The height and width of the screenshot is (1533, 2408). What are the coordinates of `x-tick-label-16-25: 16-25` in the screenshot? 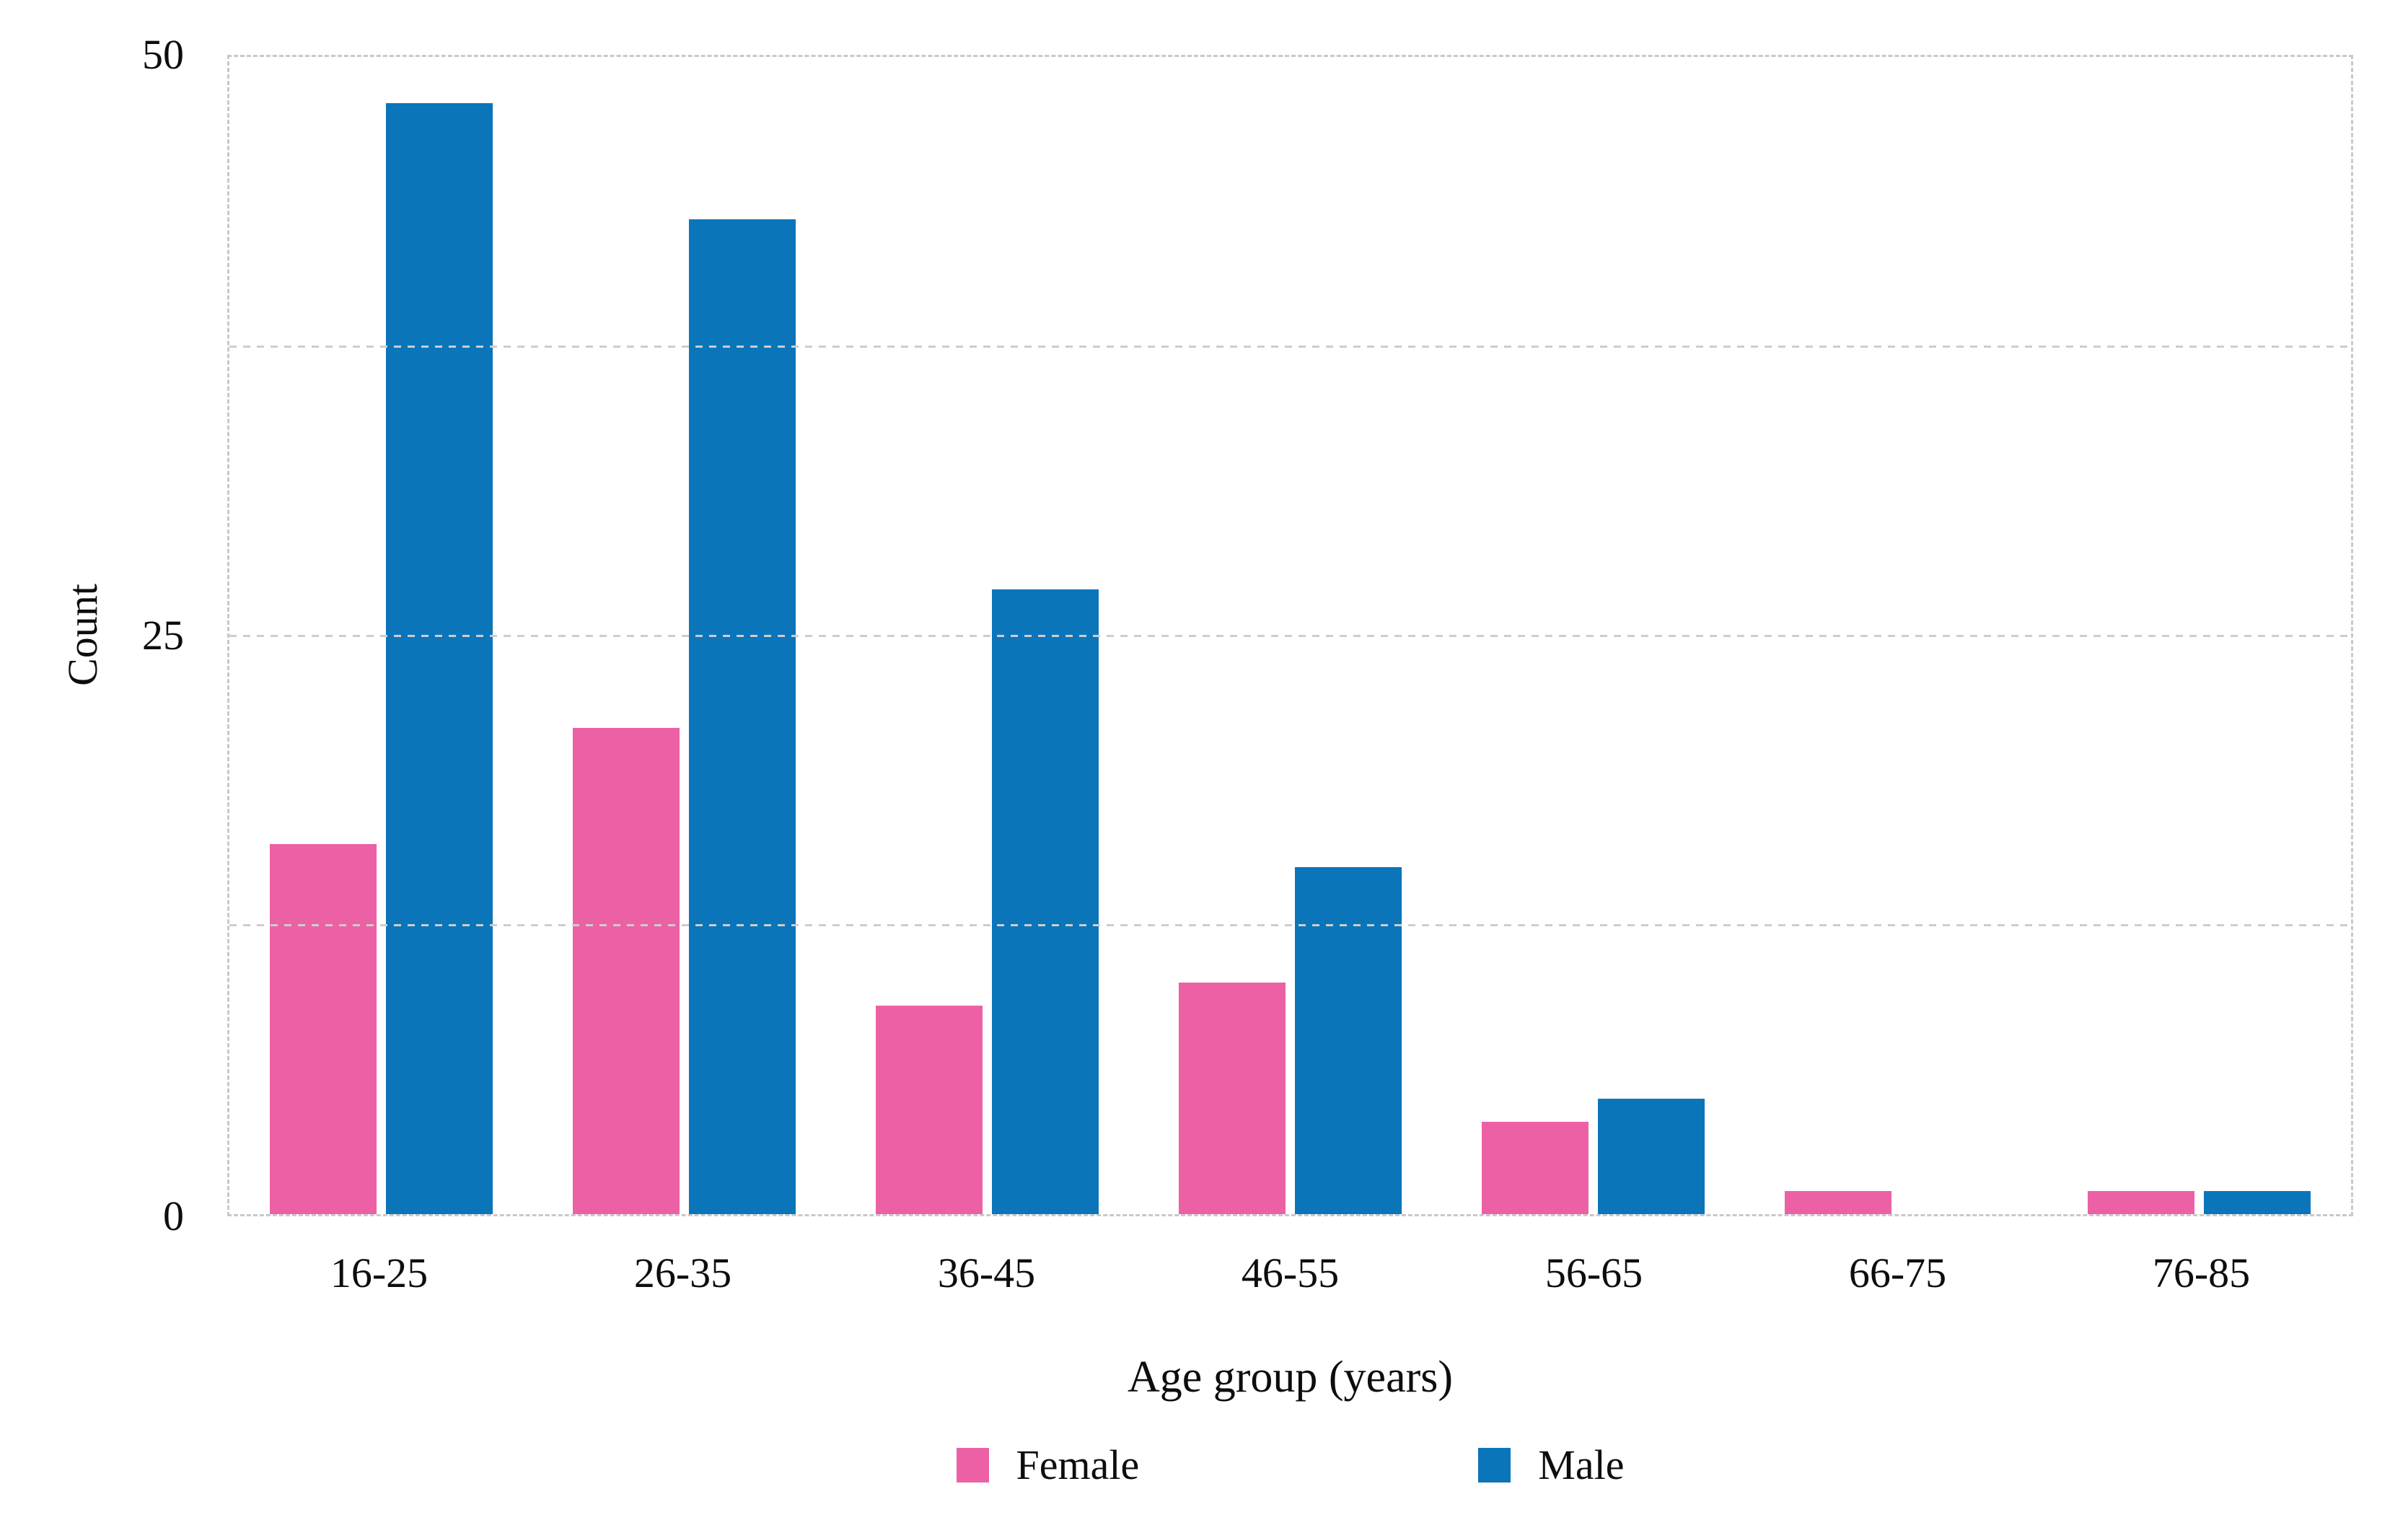 It's located at (379, 1272).